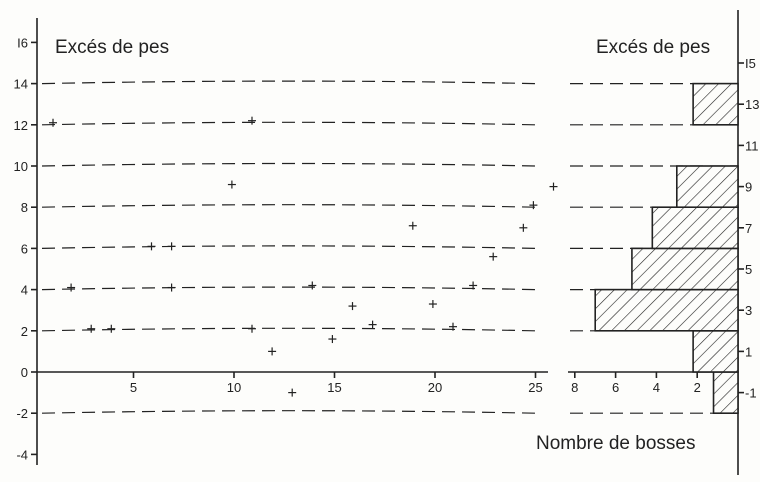  I want to click on x-tick-label: 10, so click(234, 387).